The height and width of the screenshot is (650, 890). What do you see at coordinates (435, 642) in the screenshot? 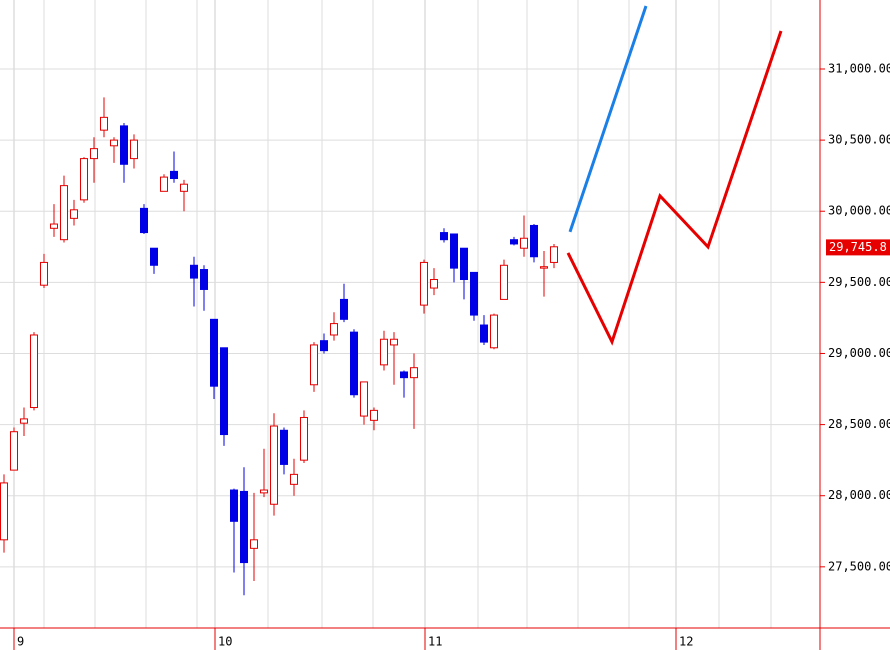
I see `x-tick-label: 11` at bounding box center [435, 642].